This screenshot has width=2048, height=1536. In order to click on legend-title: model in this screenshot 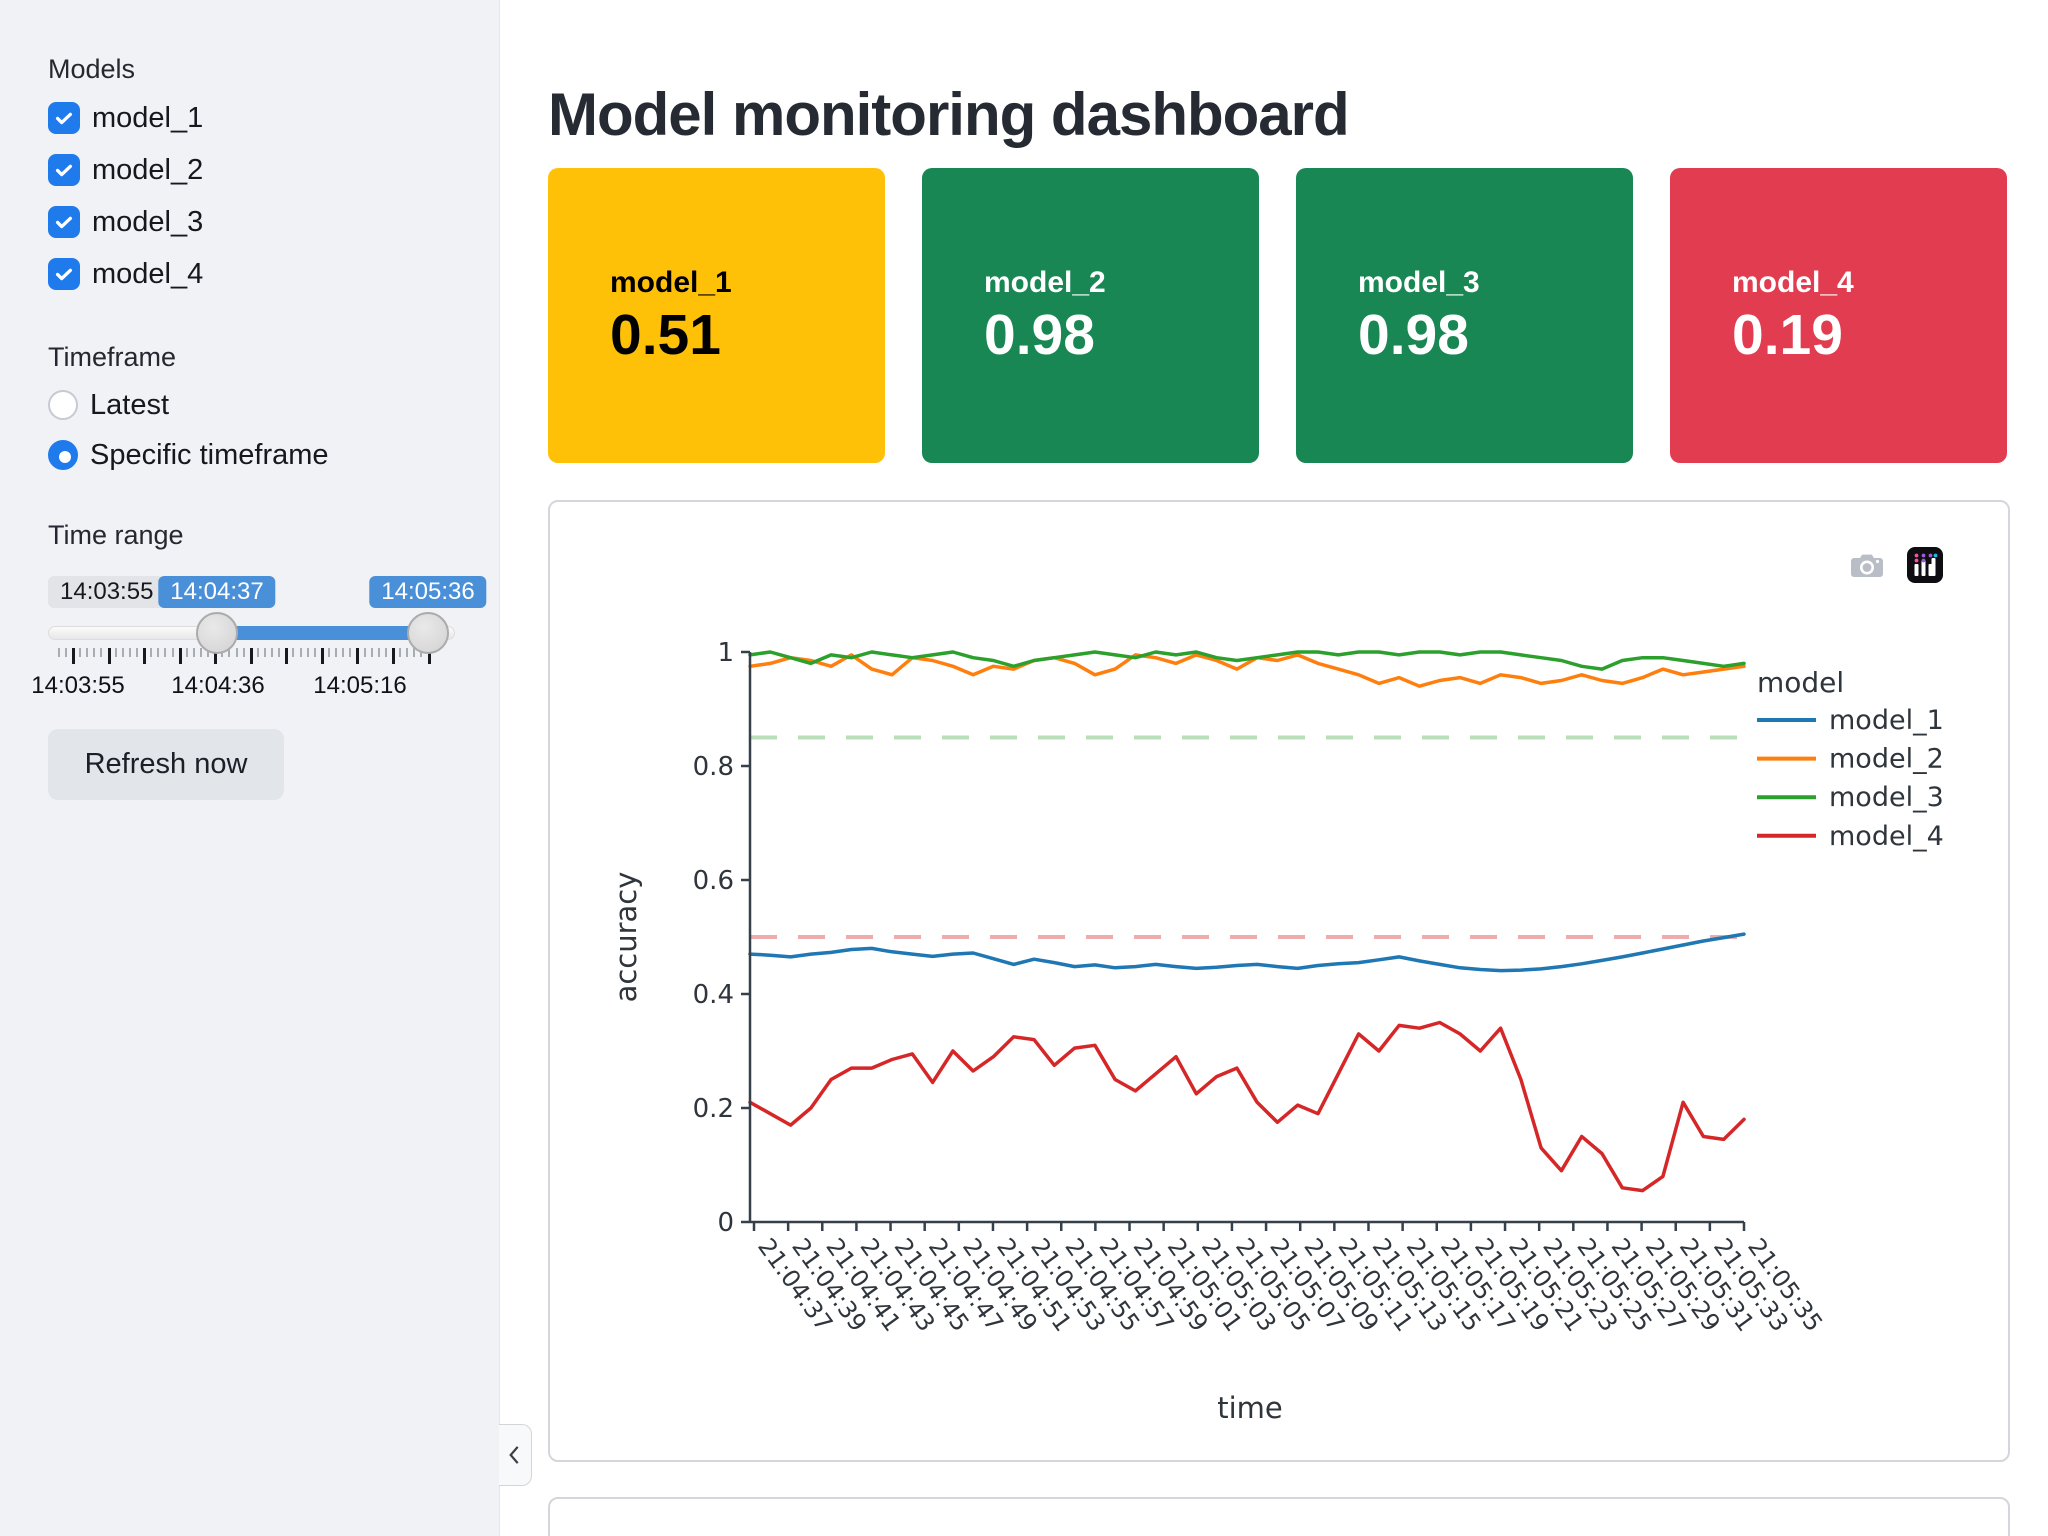, I will do `click(1800, 682)`.